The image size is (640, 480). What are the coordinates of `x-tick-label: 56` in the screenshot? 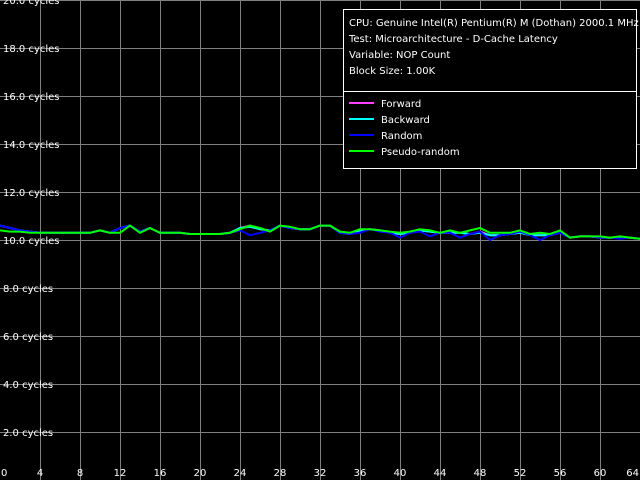 It's located at (560, 473).